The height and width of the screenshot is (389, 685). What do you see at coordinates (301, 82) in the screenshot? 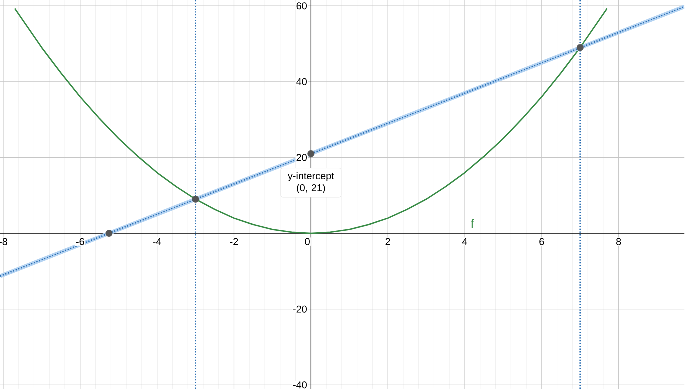
I see `y-tick-label: 40` at bounding box center [301, 82].